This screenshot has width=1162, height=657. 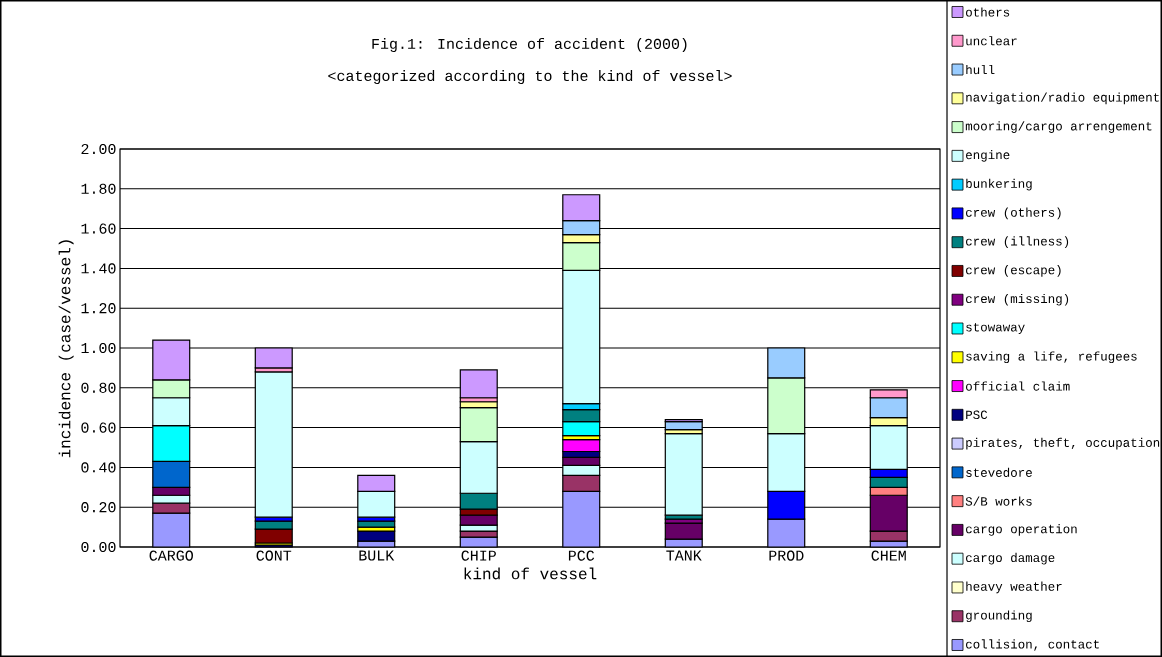 I want to click on legend-label: S/B works, so click(x=998, y=501).